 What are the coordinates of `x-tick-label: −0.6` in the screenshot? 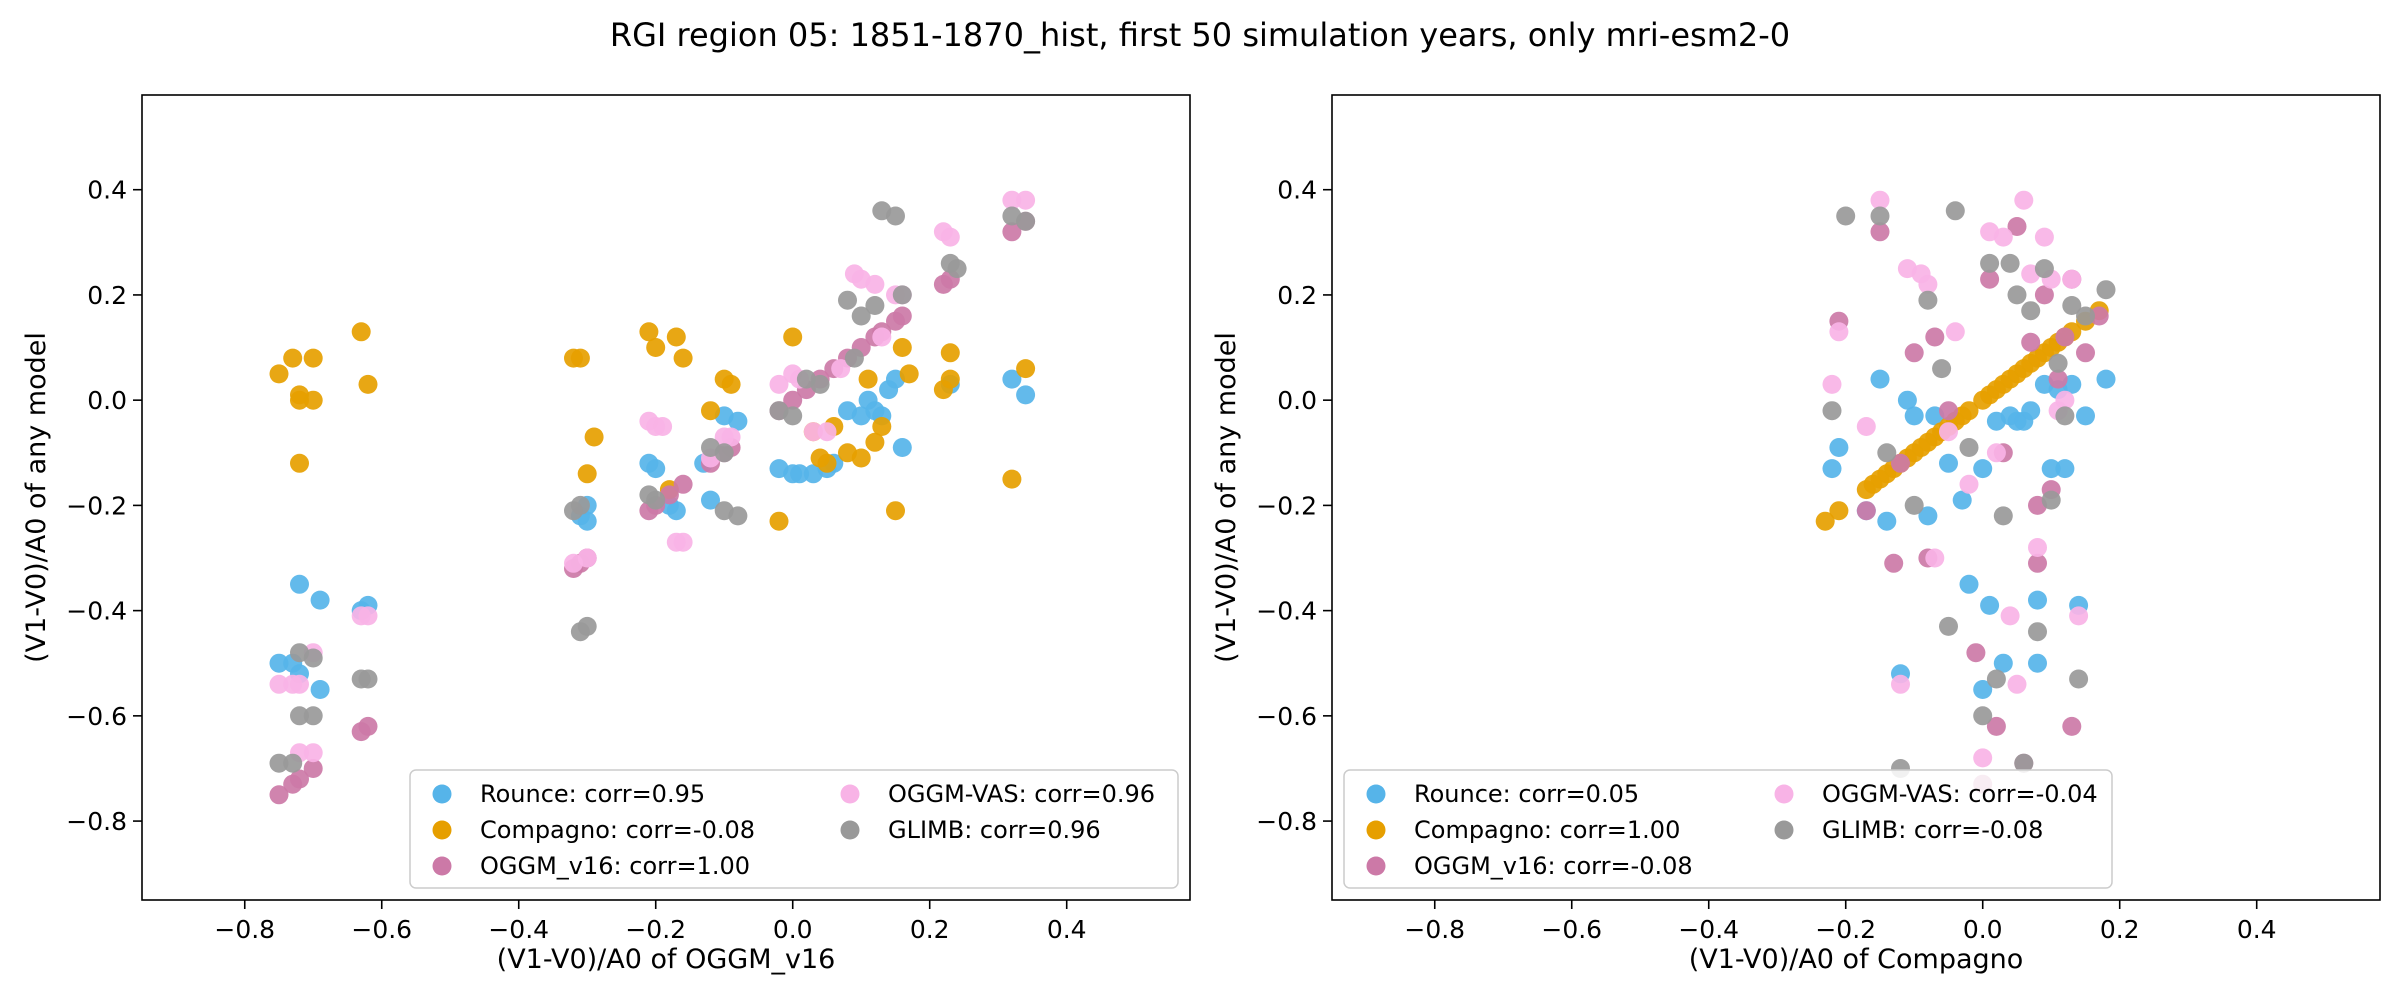 It's located at (381, 929).